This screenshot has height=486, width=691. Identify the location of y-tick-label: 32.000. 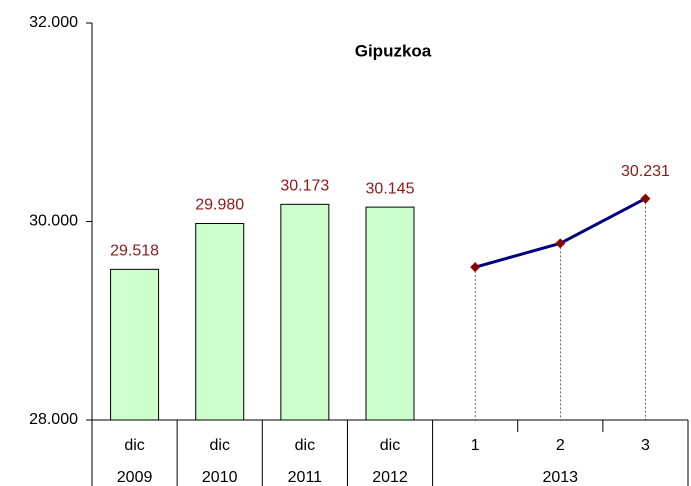
(53, 22).